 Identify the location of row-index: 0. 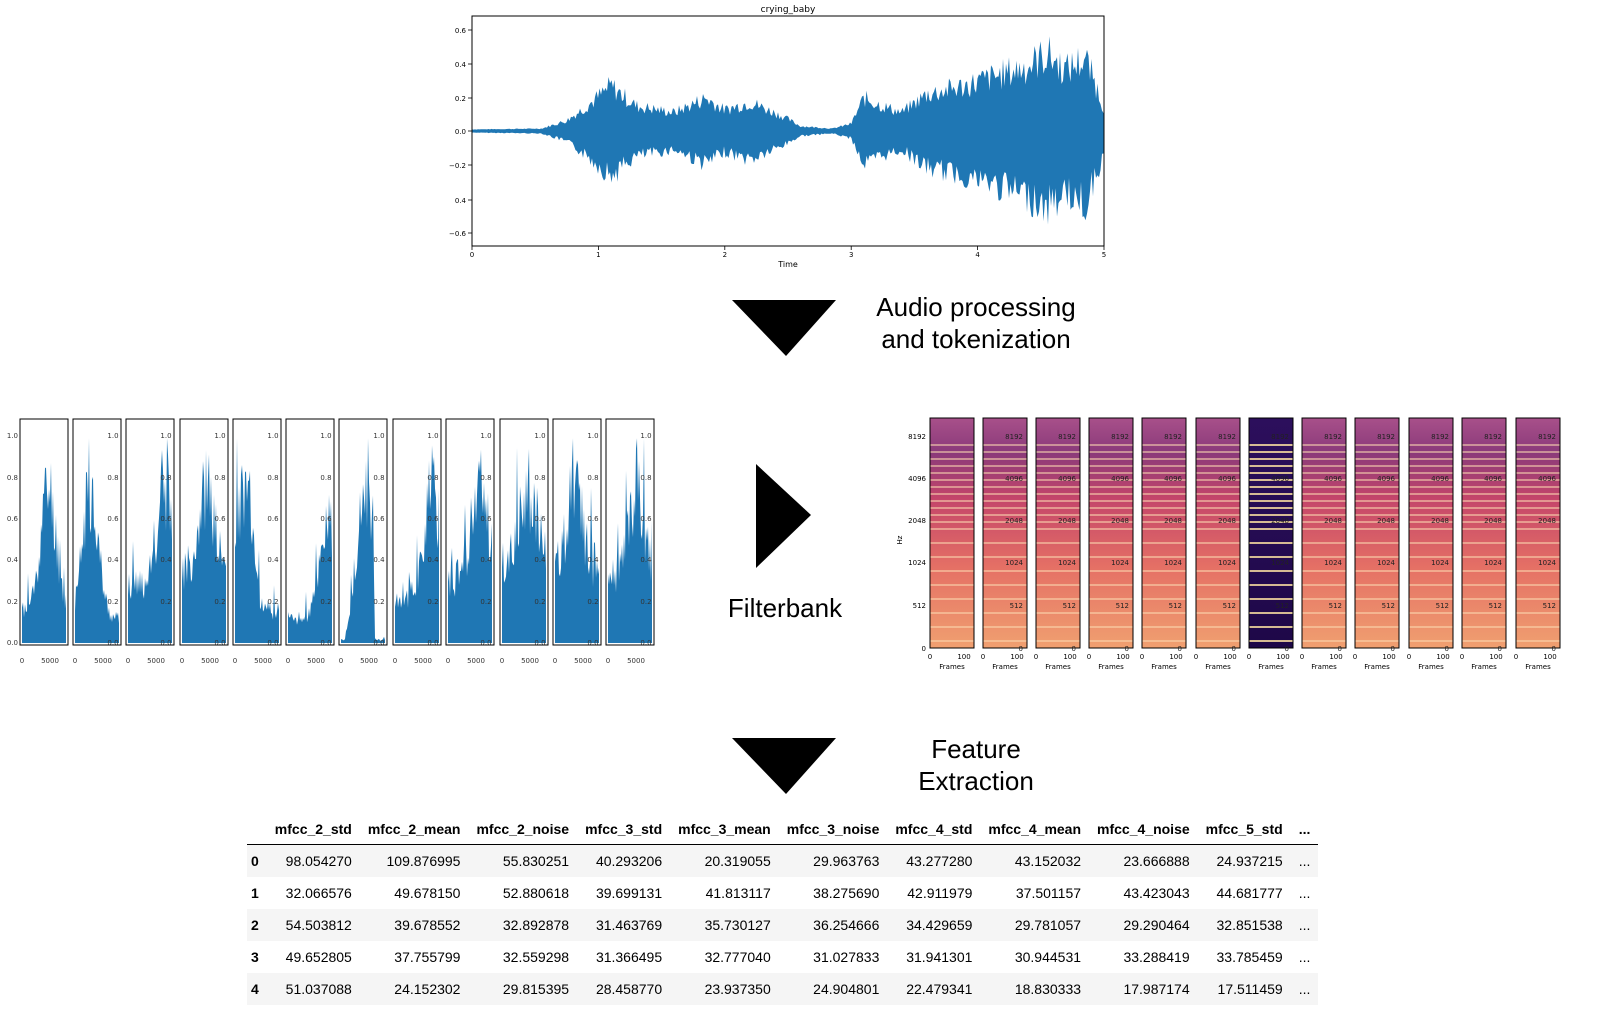
(255, 861).